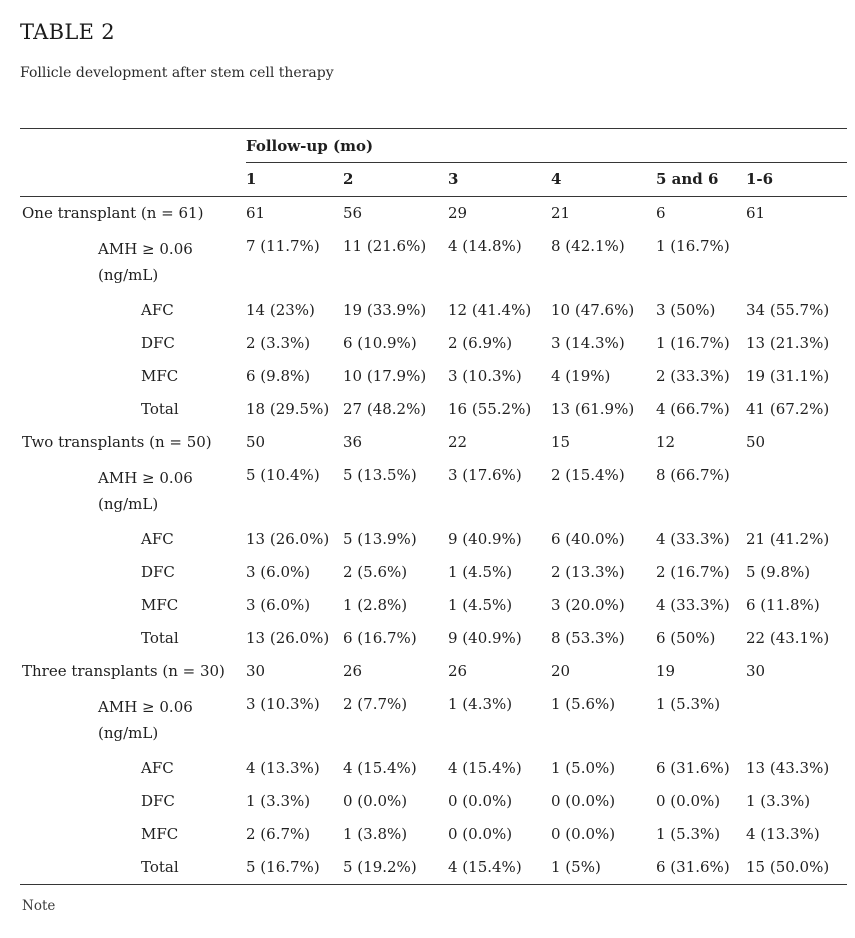  I want to click on value-cell: 4 (14.8%), so click(485, 246).